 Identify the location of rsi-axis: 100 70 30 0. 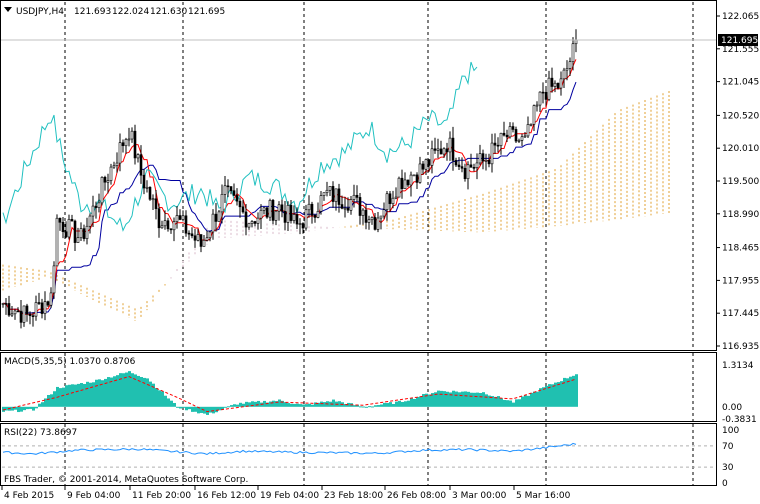
(730, 457).